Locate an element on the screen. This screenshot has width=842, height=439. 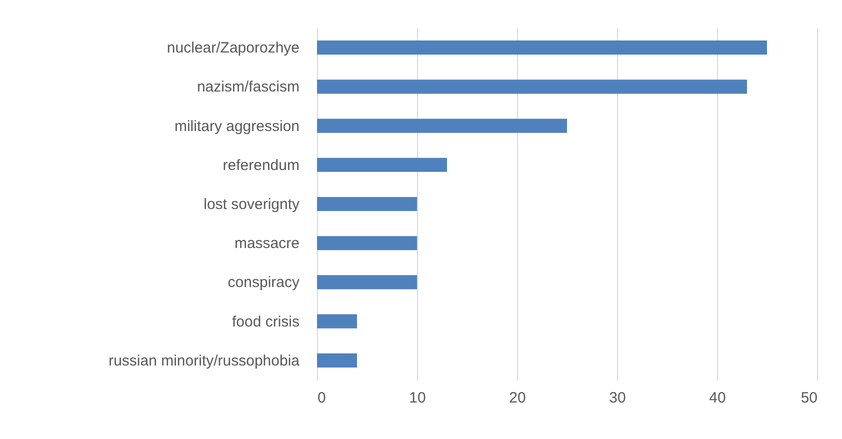
x-tick-label: 30 is located at coordinates (617, 398).